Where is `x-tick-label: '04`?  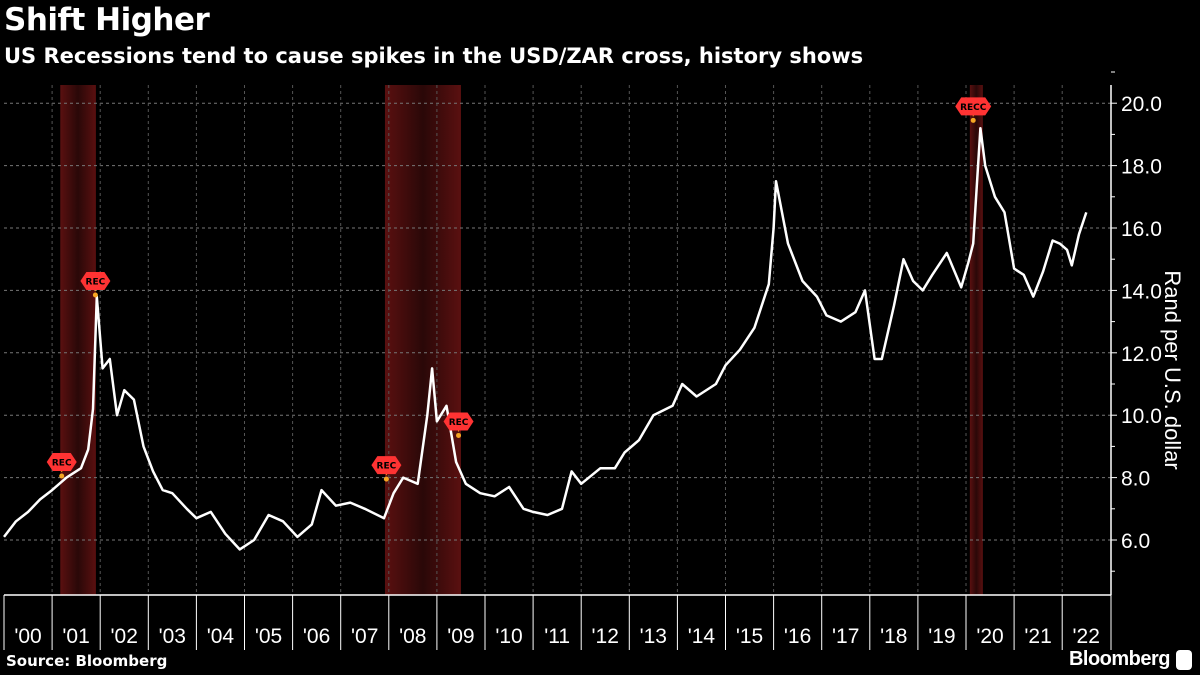
x-tick-label: '04 is located at coordinates (221, 636).